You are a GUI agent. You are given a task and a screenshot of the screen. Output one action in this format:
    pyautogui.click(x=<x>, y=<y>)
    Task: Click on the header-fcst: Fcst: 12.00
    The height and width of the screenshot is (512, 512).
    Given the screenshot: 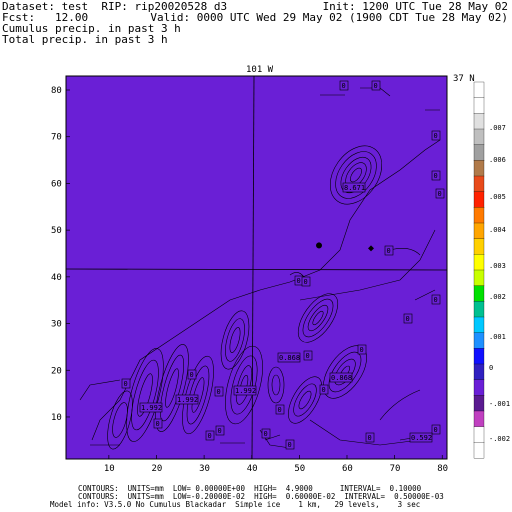 What is the action you would take?
    pyautogui.click(x=45, y=17)
    